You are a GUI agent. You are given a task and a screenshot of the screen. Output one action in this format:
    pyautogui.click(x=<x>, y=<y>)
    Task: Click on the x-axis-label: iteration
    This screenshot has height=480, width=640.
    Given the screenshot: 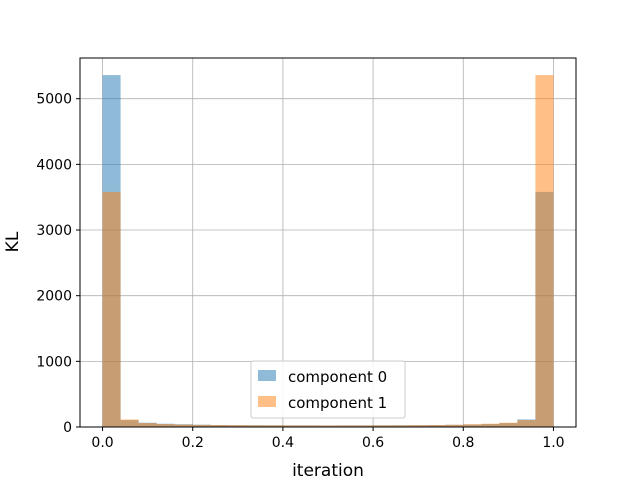 What is the action you would take?
    pyautogui.click(x=328, y=470)
    